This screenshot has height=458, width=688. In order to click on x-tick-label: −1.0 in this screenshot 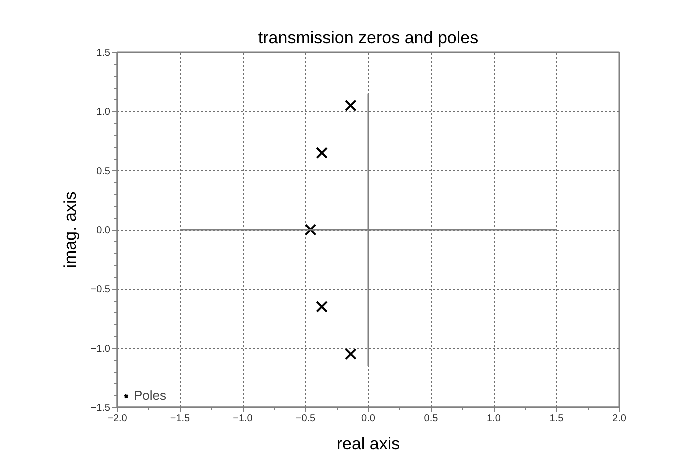, I will do `click(243, 419)`.